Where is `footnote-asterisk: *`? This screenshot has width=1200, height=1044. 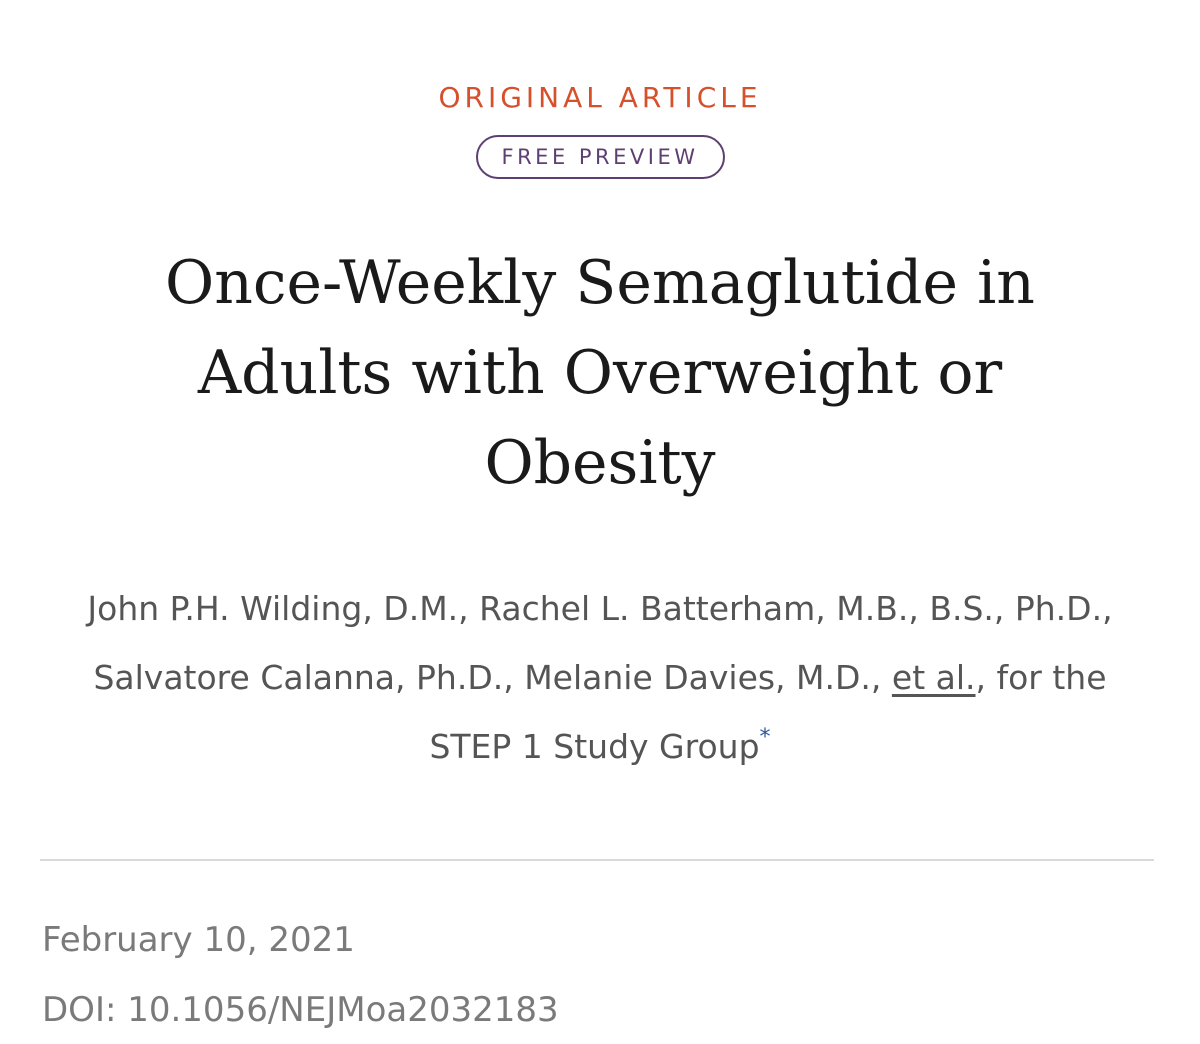
footnote-asterisk: * is located at coordinates (765, 737).